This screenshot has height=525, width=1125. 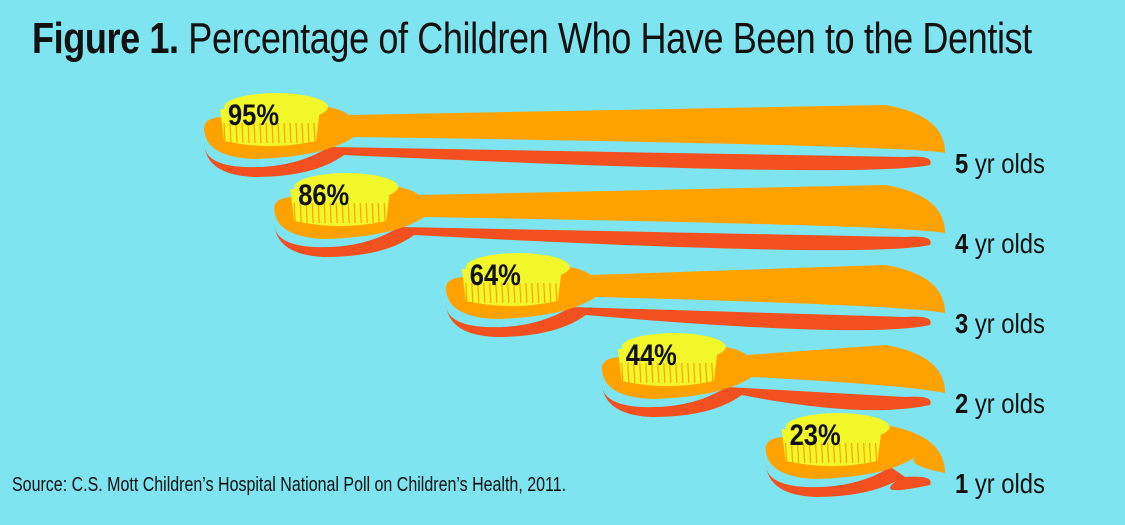 What do you see at coordinates (823, 376) in the screenshot?
I see `toothbrush-bar: 44% 2 yr olds` at bounding box center [823, 376].